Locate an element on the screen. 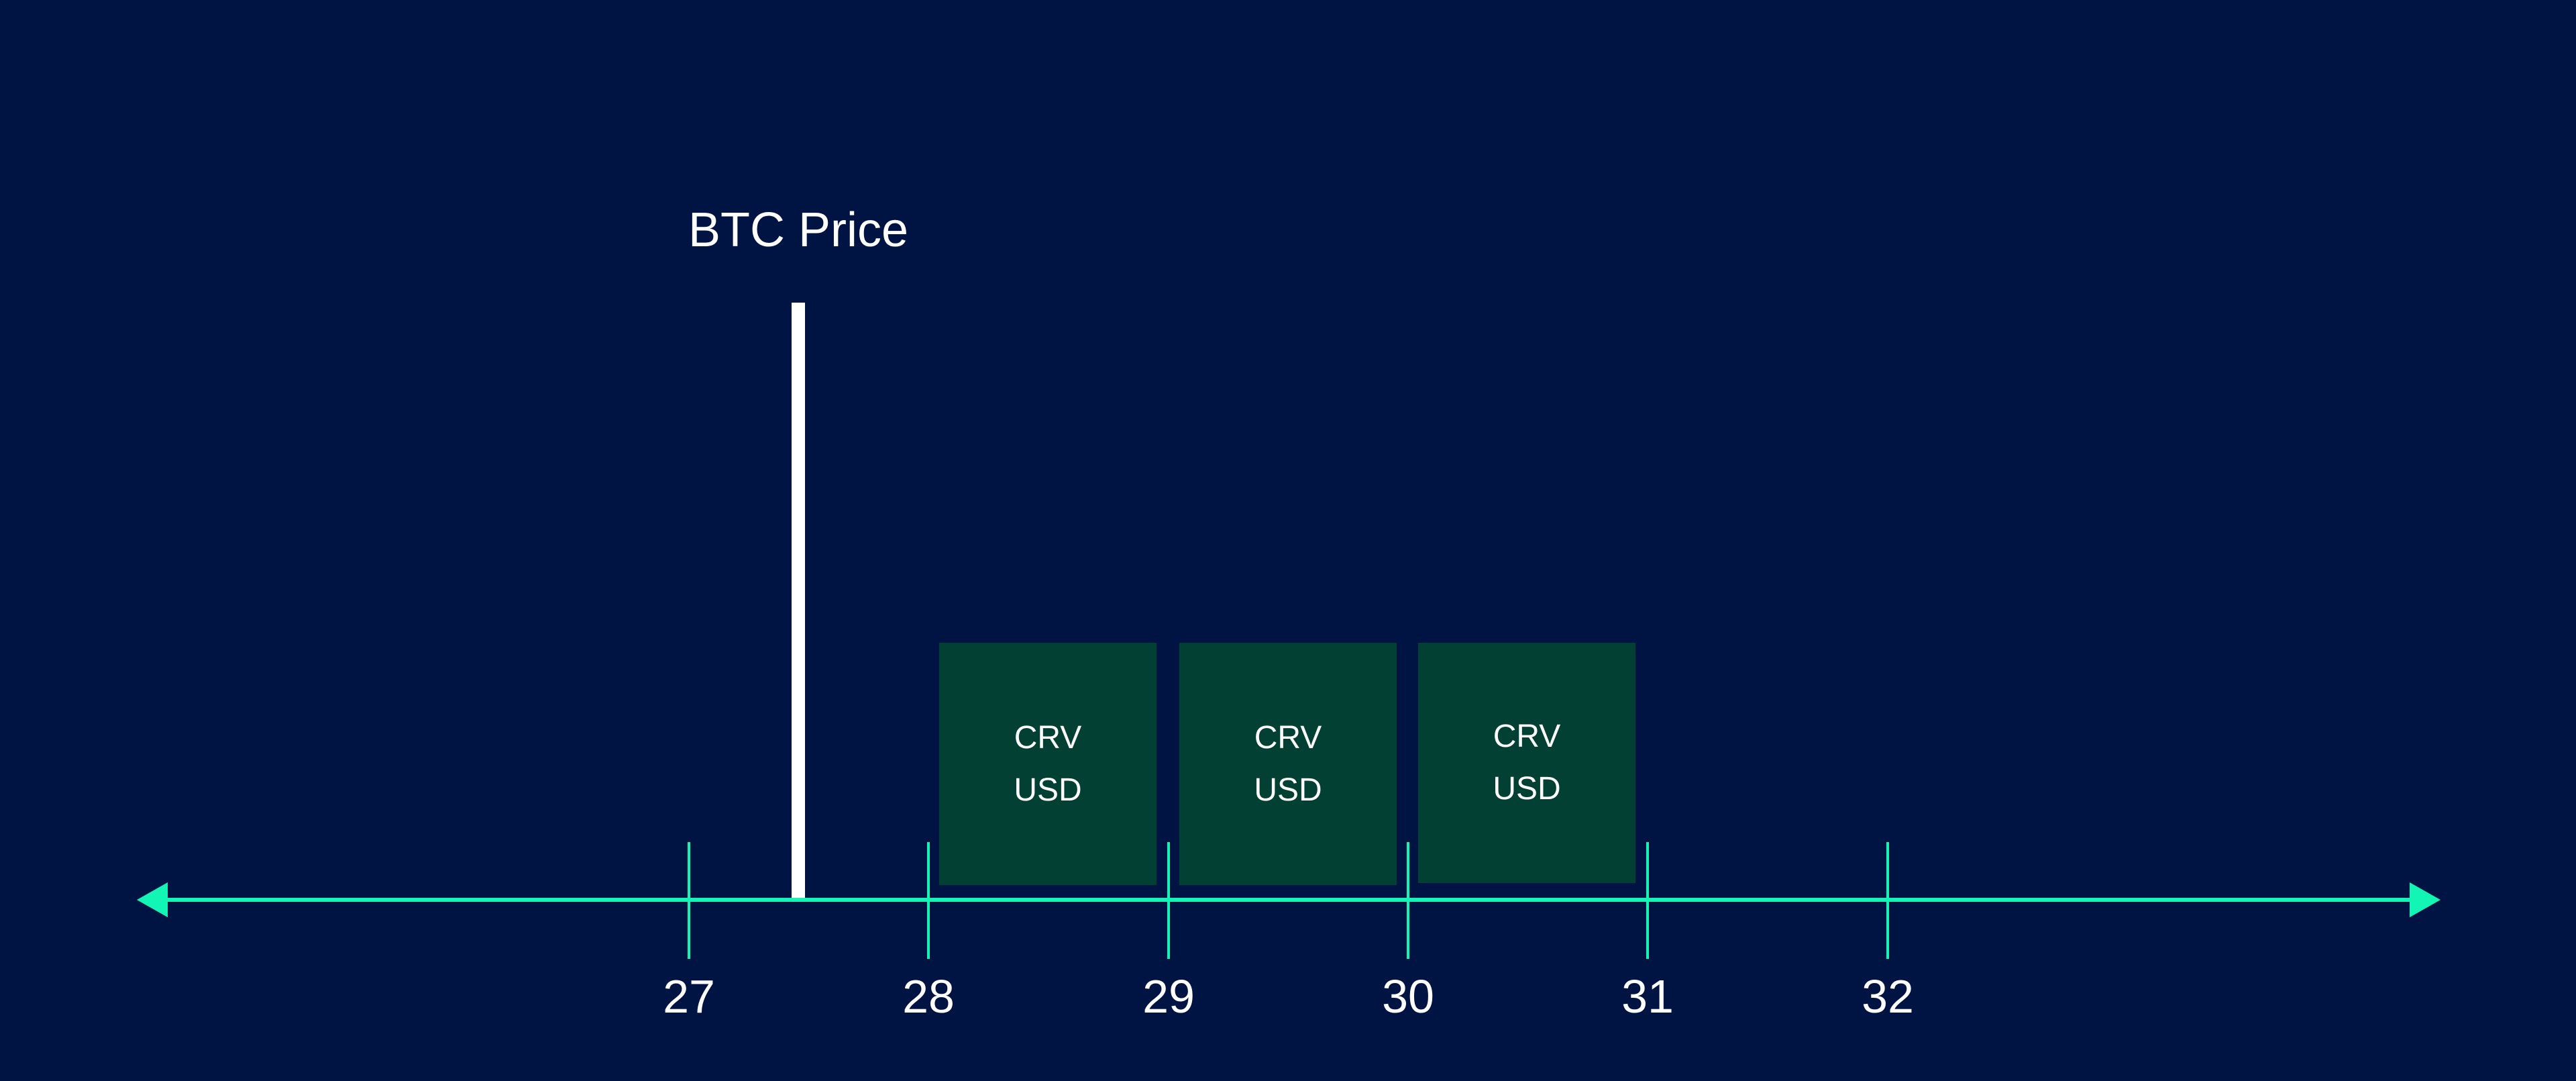  btc-price-label: BTC Price is located at coordinates (798, 230).